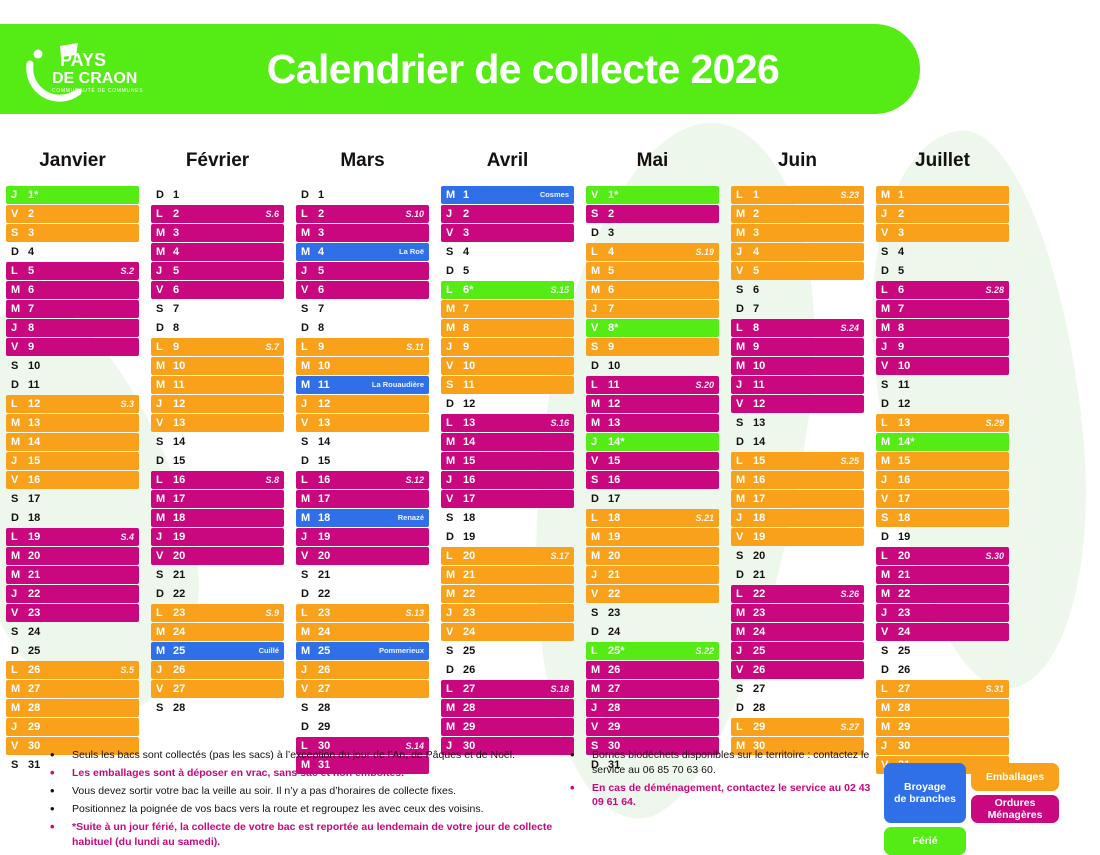 This screenshot has height=855, width=1100. What do you see at coordinates (797, 423) in the screenshot?
I see `day-row: S 13` at bounding box center [797, 423].